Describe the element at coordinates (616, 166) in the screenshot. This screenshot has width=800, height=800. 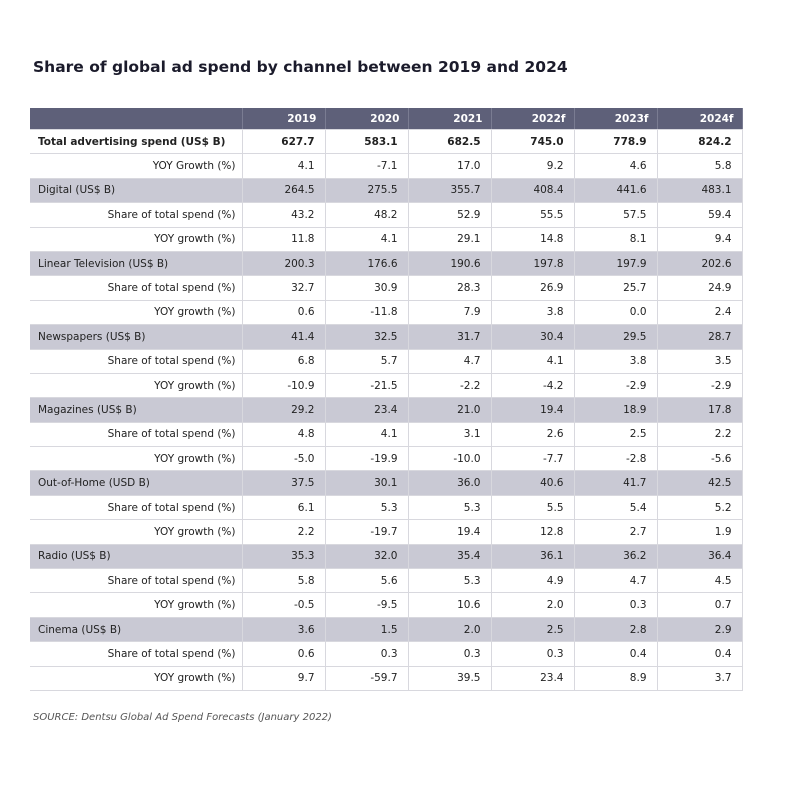
I see `cell-value: 4.6` at that location.